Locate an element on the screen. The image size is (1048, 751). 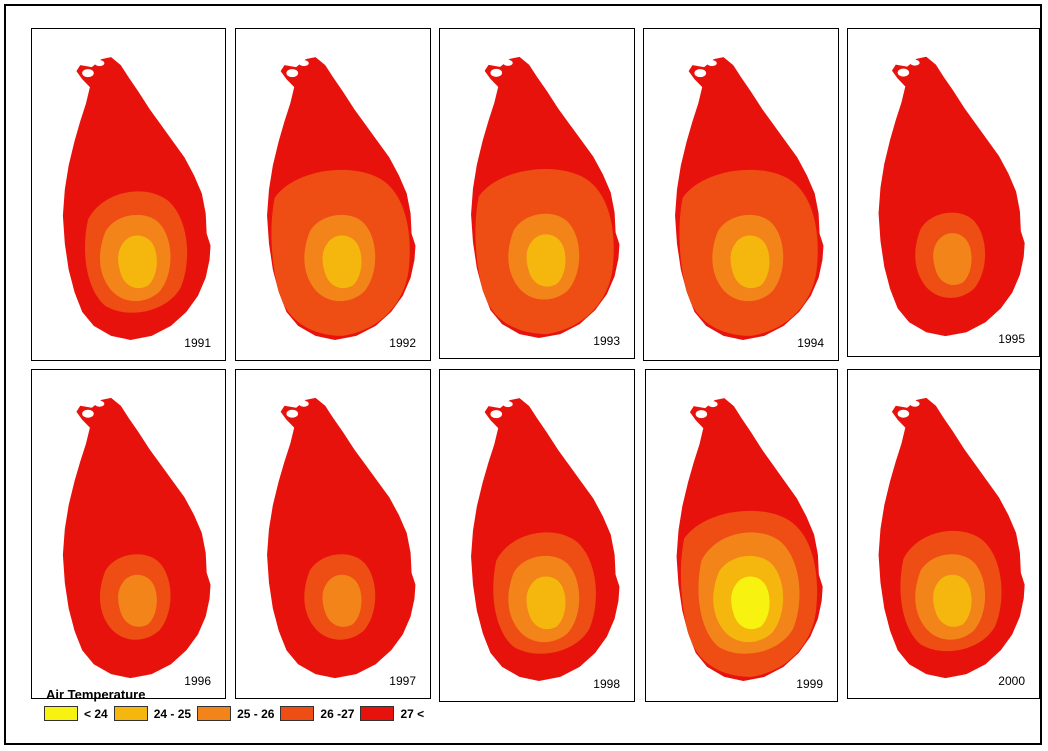
year-label: 1998 is located at coordinates (606, 684).